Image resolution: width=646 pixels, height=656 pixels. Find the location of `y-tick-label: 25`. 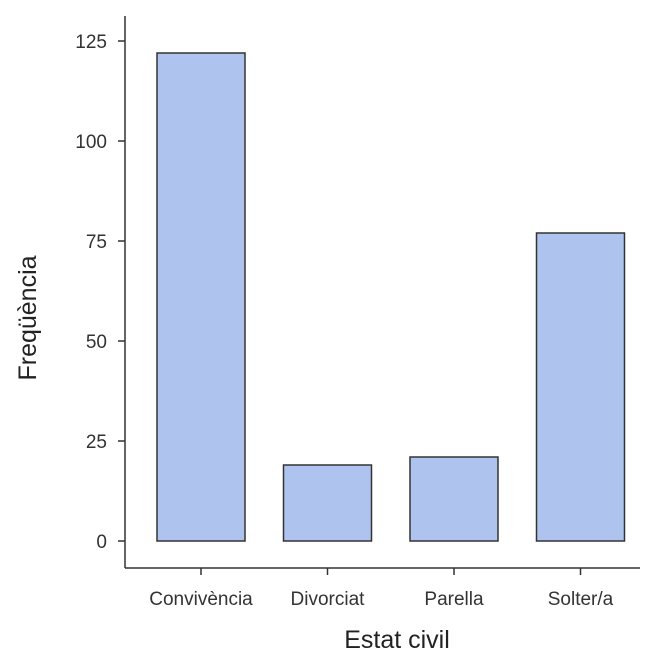

y-tick-label: 25 is located at coordinates (96, 442).